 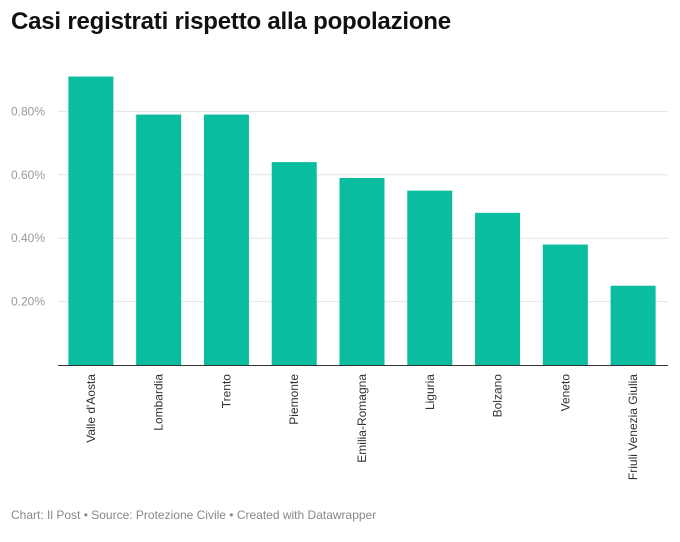 I want to click on y-tick-label: 0.60%, so click(x=28, y=175).